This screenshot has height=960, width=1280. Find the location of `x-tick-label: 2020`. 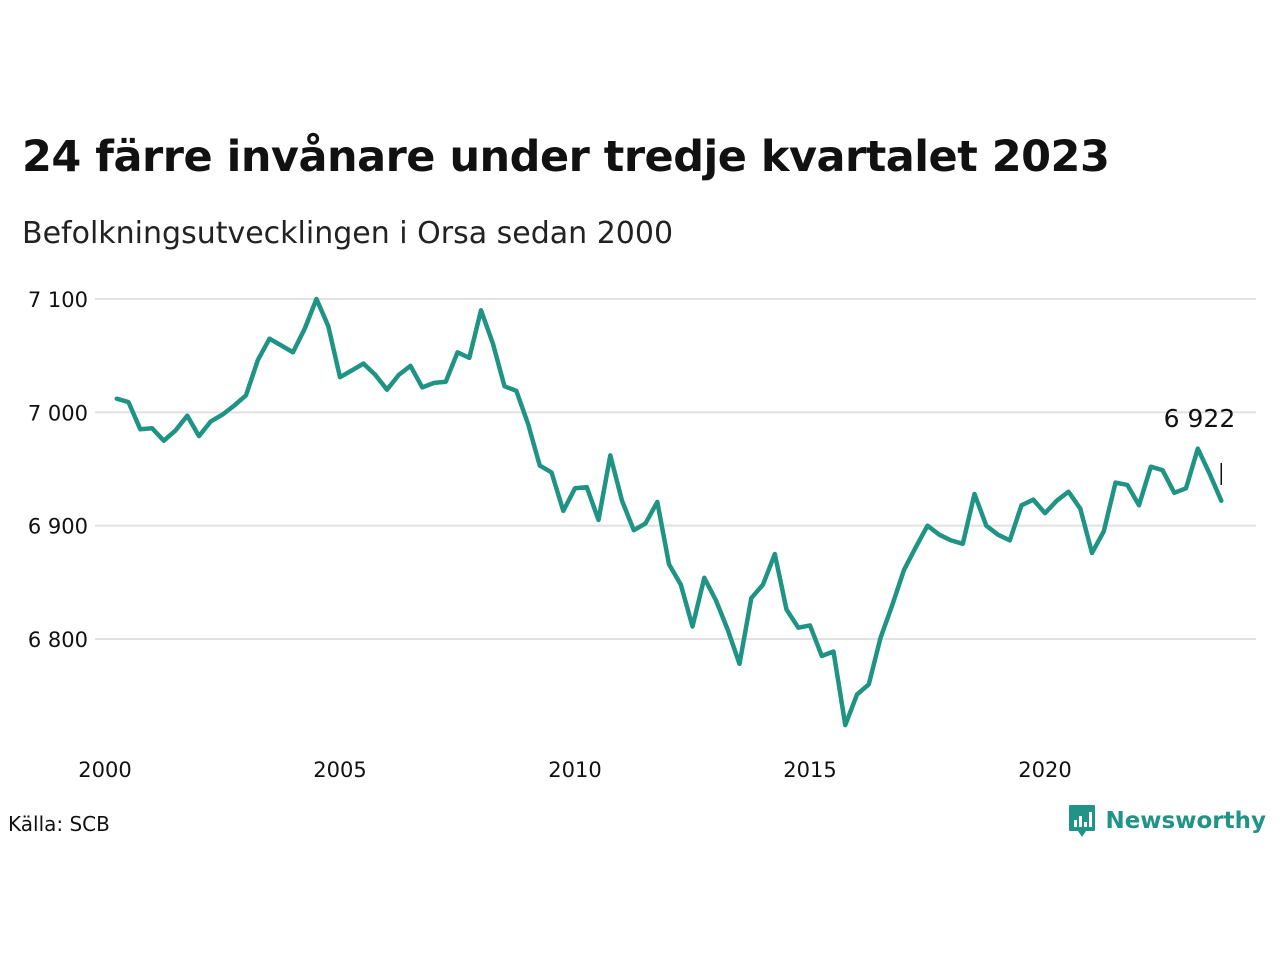

x-tick-label: 2020 is located at coordinates (1044, 770).